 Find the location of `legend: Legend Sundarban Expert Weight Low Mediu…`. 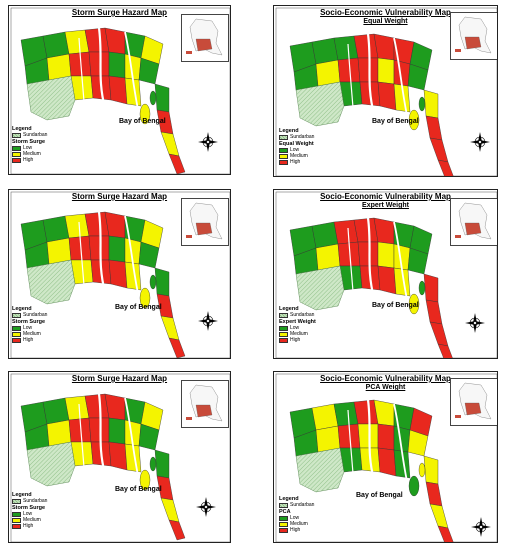

legend: Legend Sundarban Expert Weight Low Mediu… is located at coordinates (297, 324).